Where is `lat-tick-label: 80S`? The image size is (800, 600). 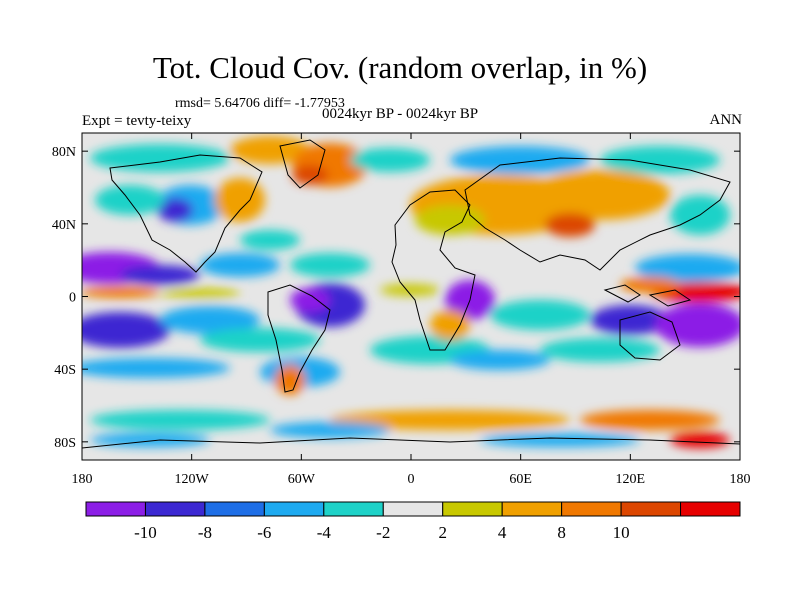
lat-tick-label: 80S is located at coordinates (65, 443).